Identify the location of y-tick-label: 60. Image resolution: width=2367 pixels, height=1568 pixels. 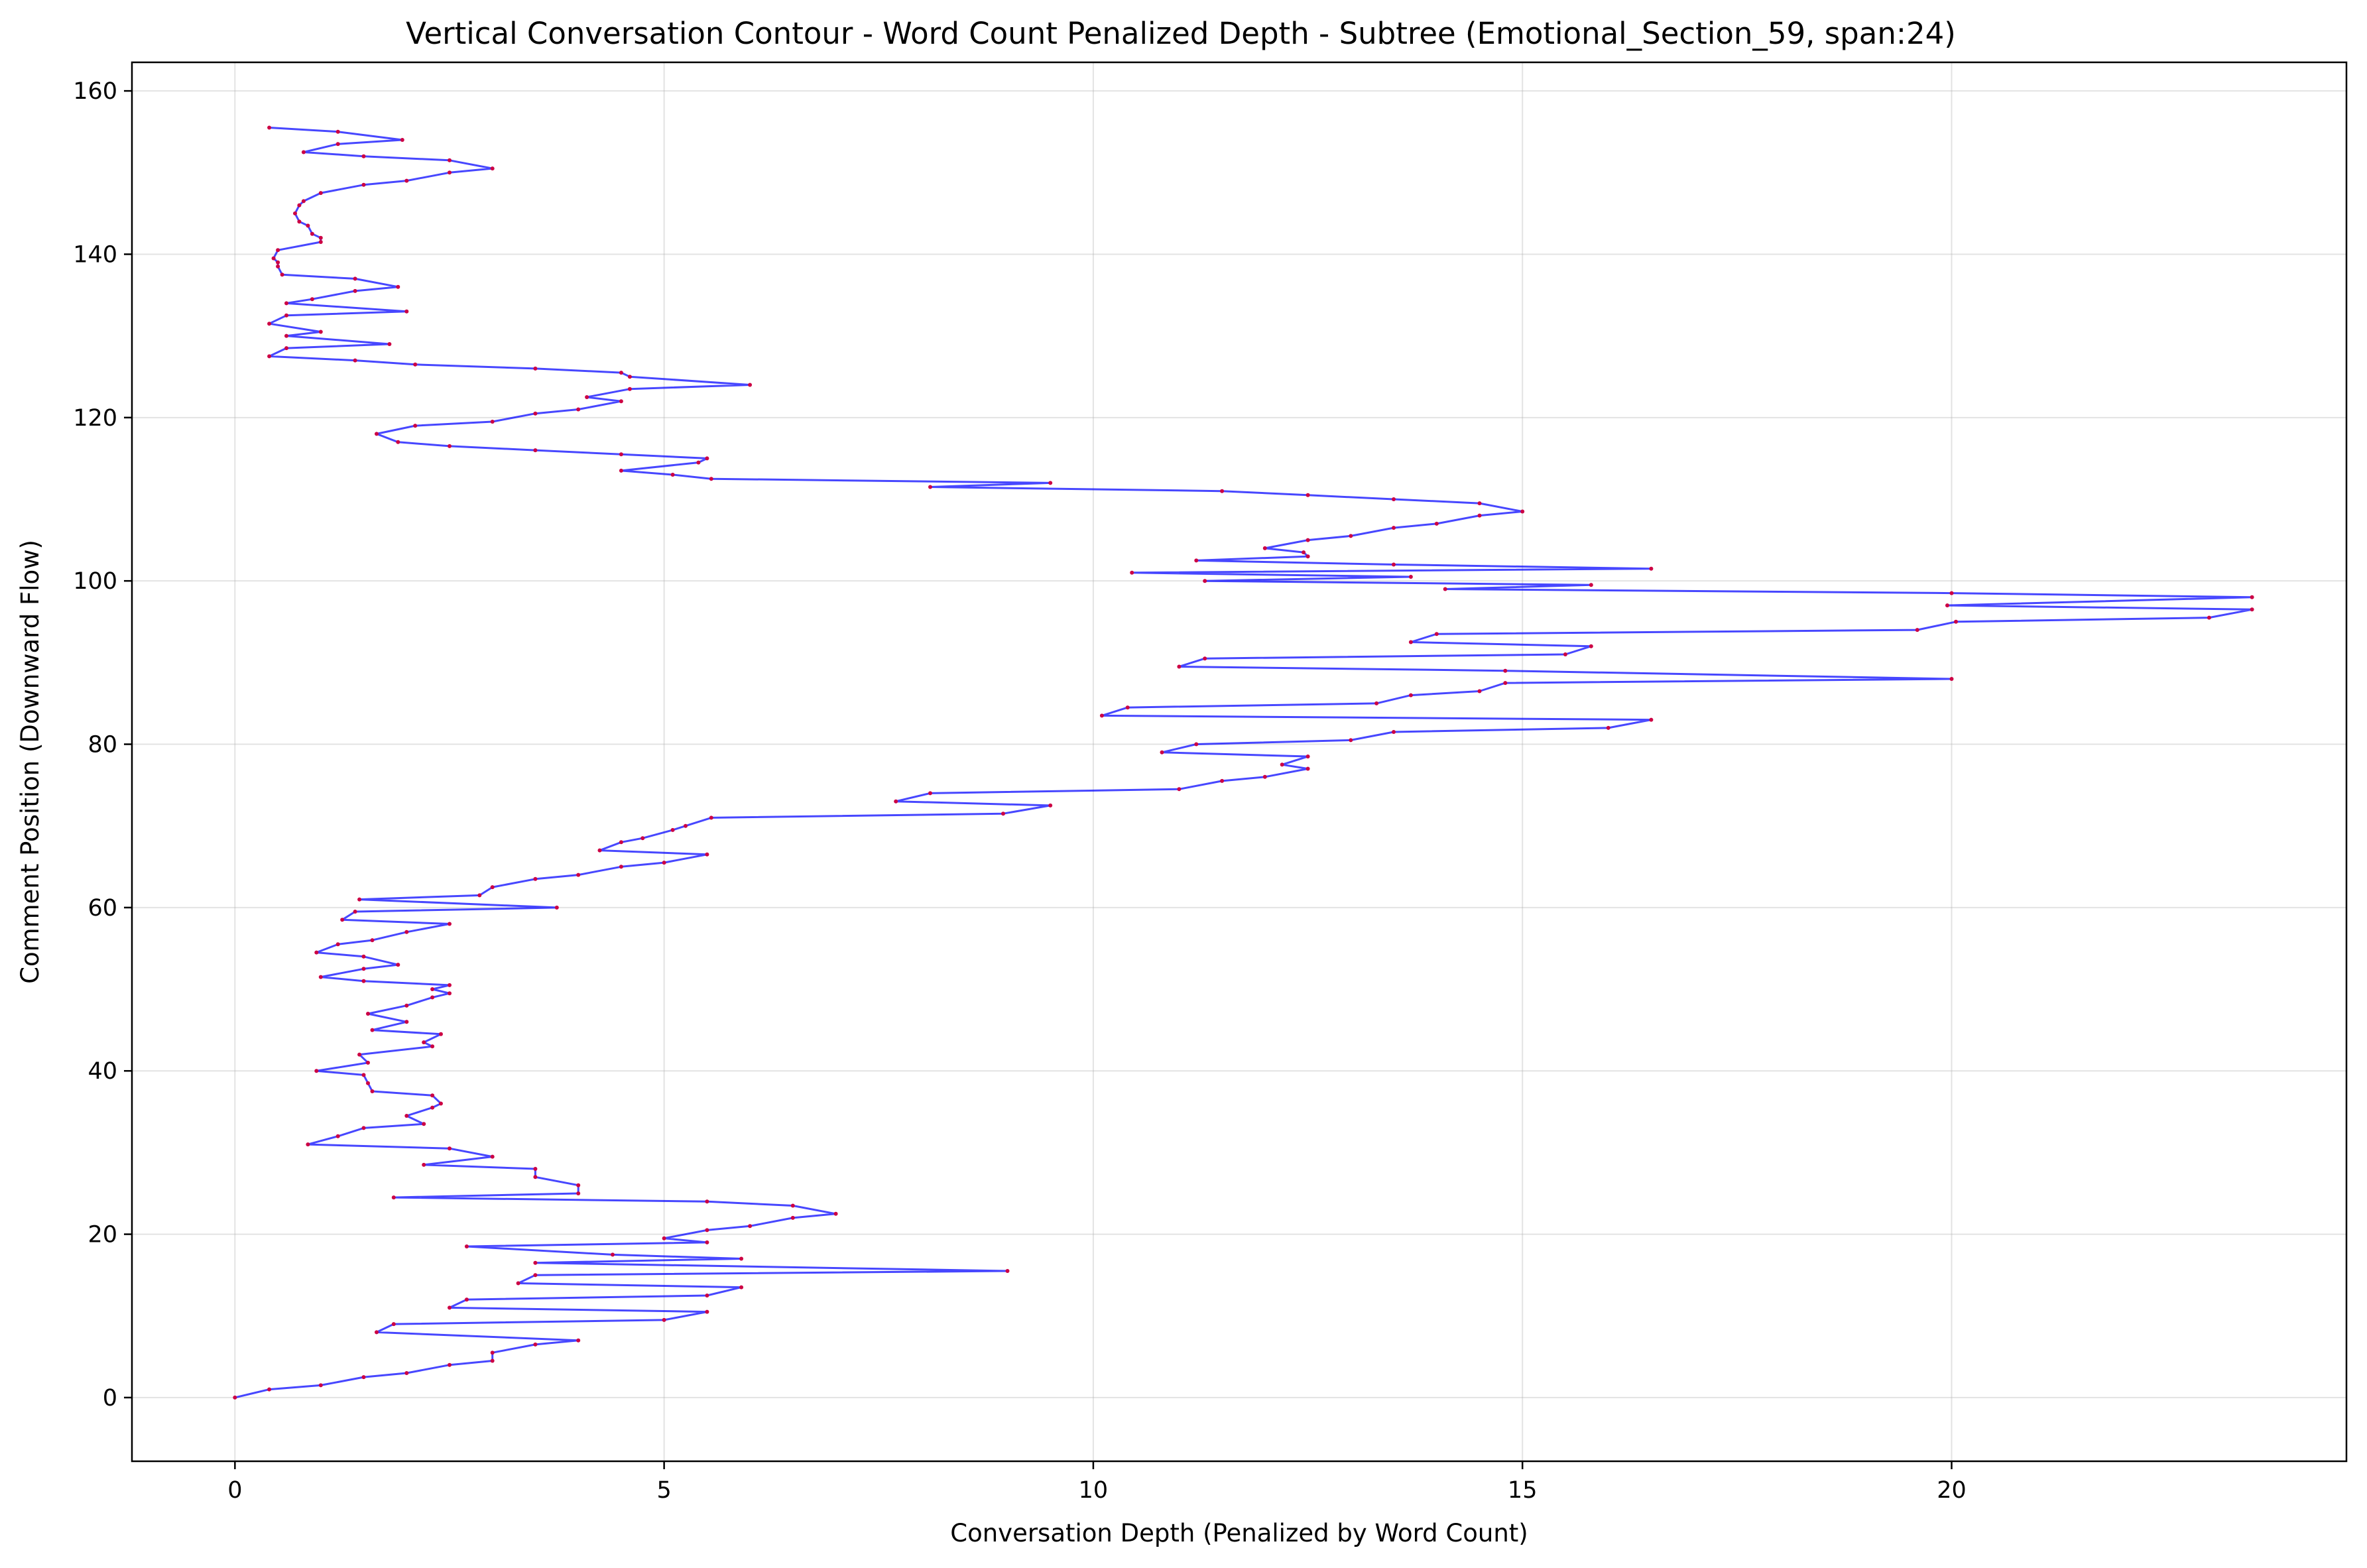
(102, 908).